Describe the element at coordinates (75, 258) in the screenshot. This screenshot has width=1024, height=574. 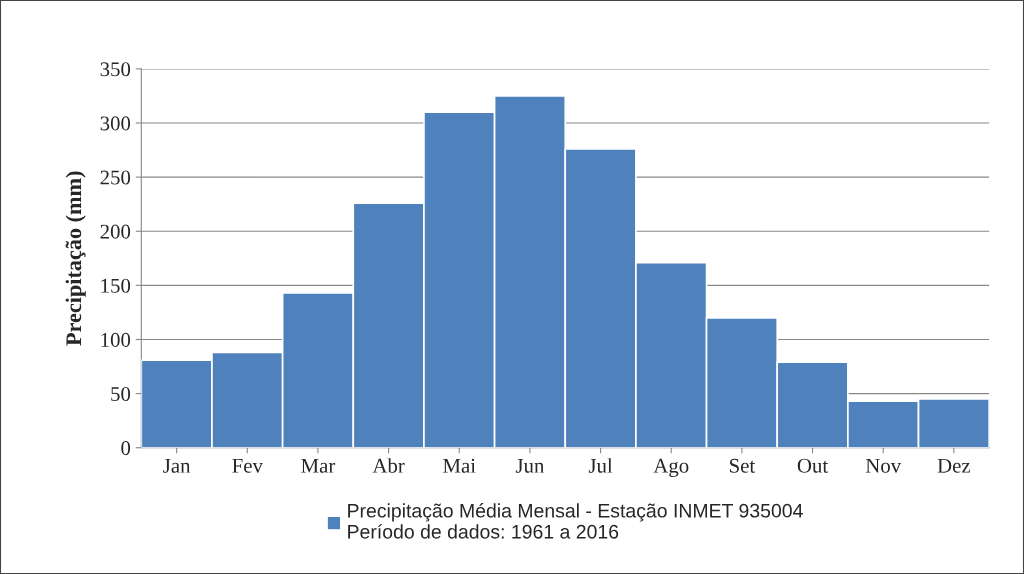
I see `y-axis-title: Precipitação (mm)` at that location.